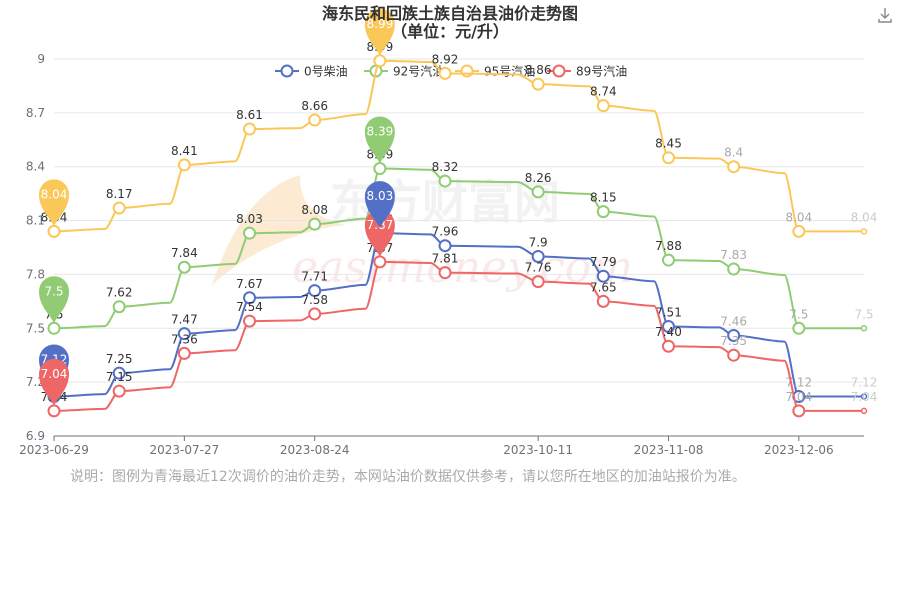  I want to click on marker-pin: 7.87, so click(379, 233).